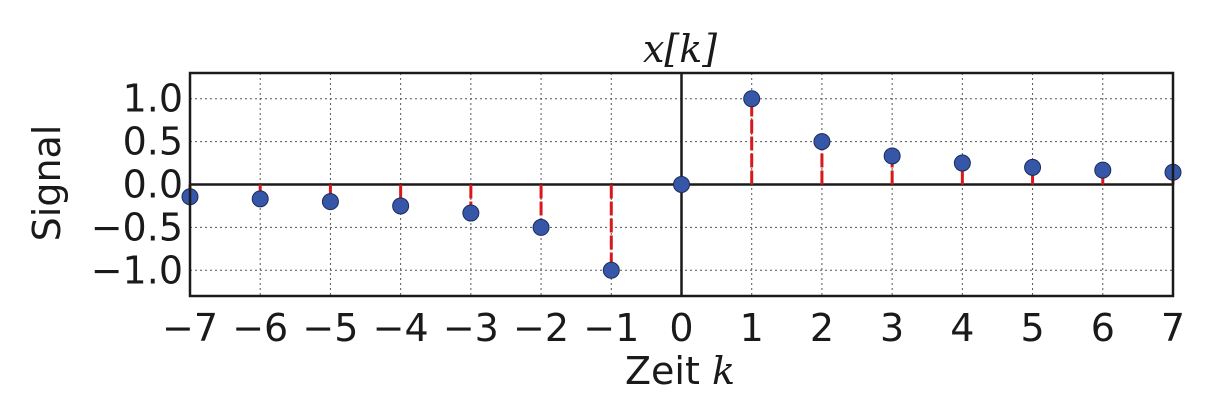 The width and height of the screenshot is (1205, 408). Describe the element at coordinates (752, 328) in the screenshot. I see `x-tick-label: 1` at that location.